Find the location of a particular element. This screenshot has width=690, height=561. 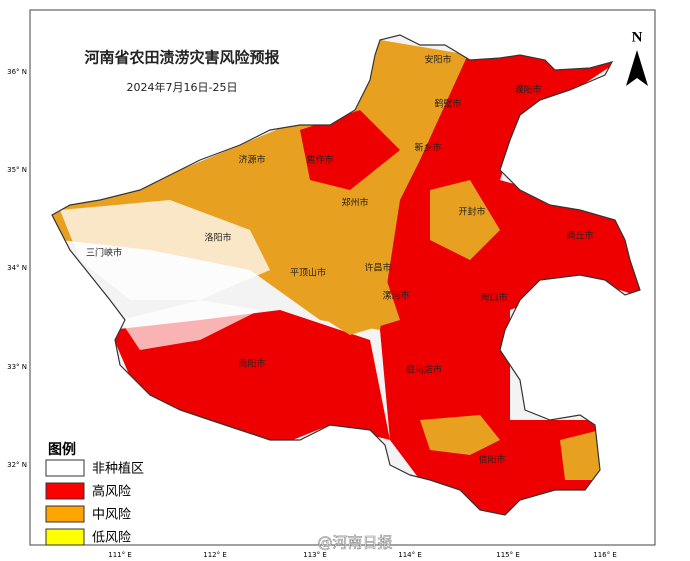

city-label: 周口市 is located at coordinates (493, 298).